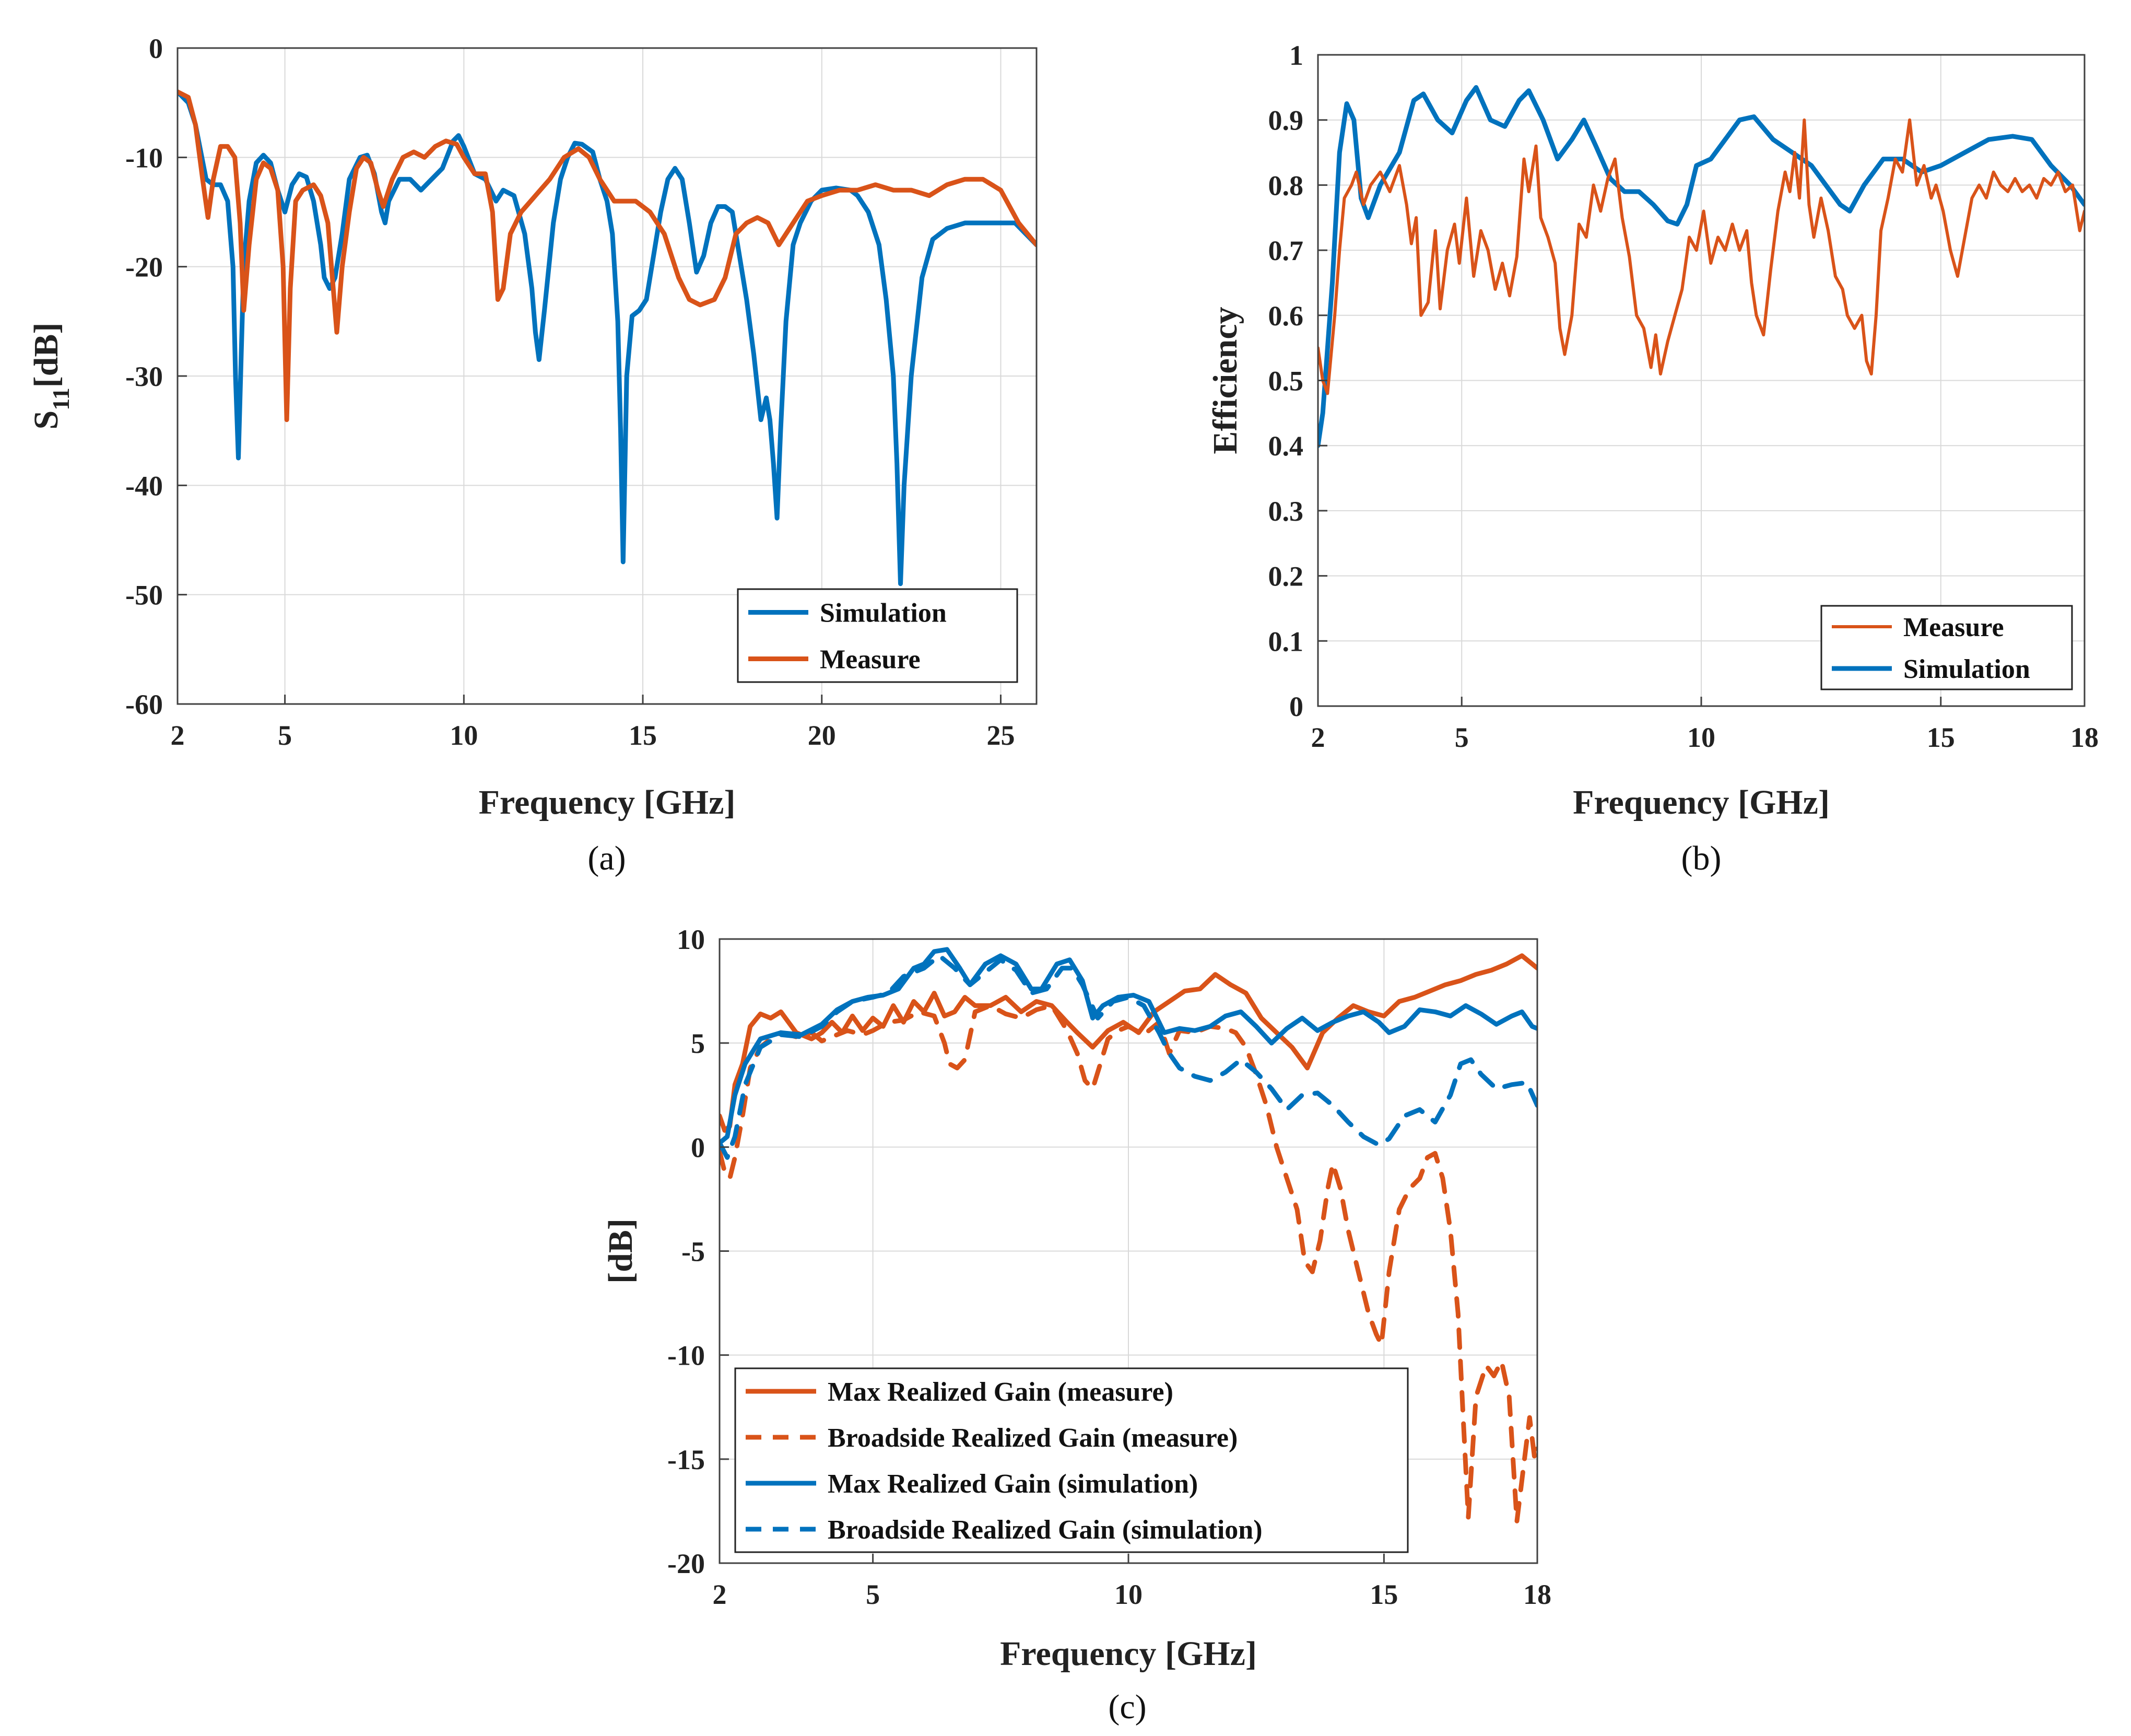 The width and height of the screenshot is (2131, 1736). I want to click on y-tick-label: 5, so click(698, 1043).